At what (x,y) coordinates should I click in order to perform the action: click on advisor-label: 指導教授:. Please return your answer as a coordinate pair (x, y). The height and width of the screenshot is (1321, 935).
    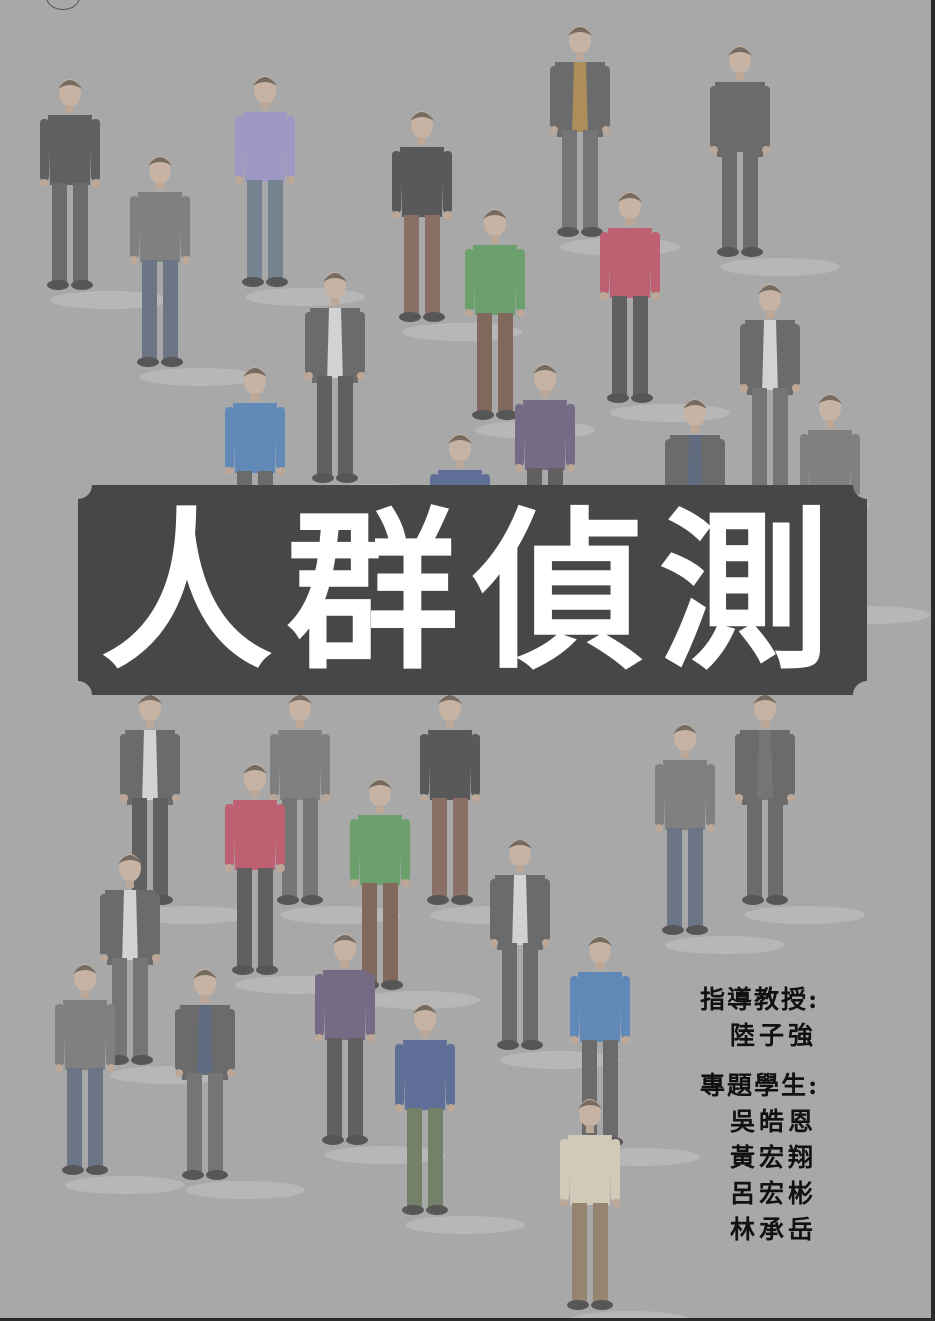
    Looking at the image, I should click on (760, 999).